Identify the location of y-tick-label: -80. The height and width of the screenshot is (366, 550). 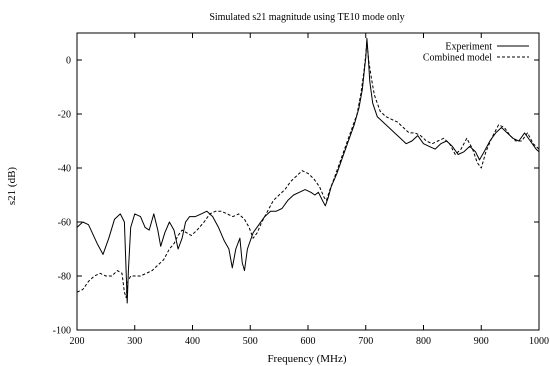
(64, 277).